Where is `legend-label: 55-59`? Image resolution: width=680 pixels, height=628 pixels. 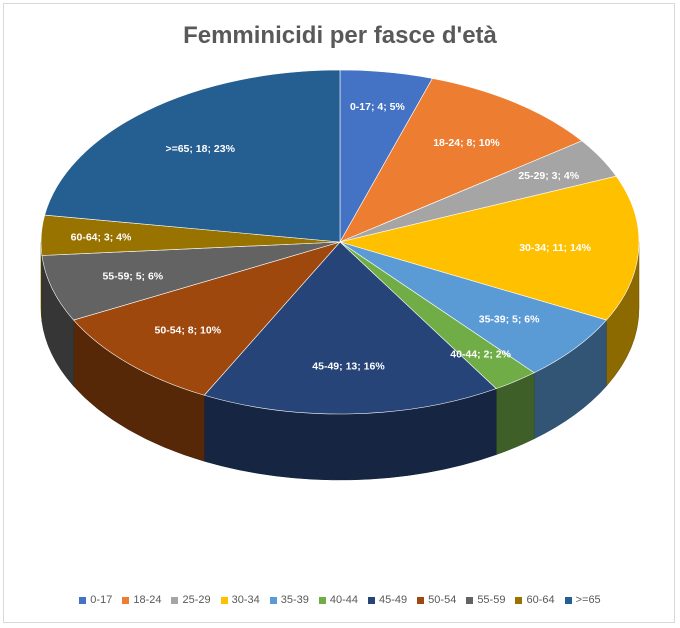
legend-label: 55-59 is located at coordinates (491, 600).